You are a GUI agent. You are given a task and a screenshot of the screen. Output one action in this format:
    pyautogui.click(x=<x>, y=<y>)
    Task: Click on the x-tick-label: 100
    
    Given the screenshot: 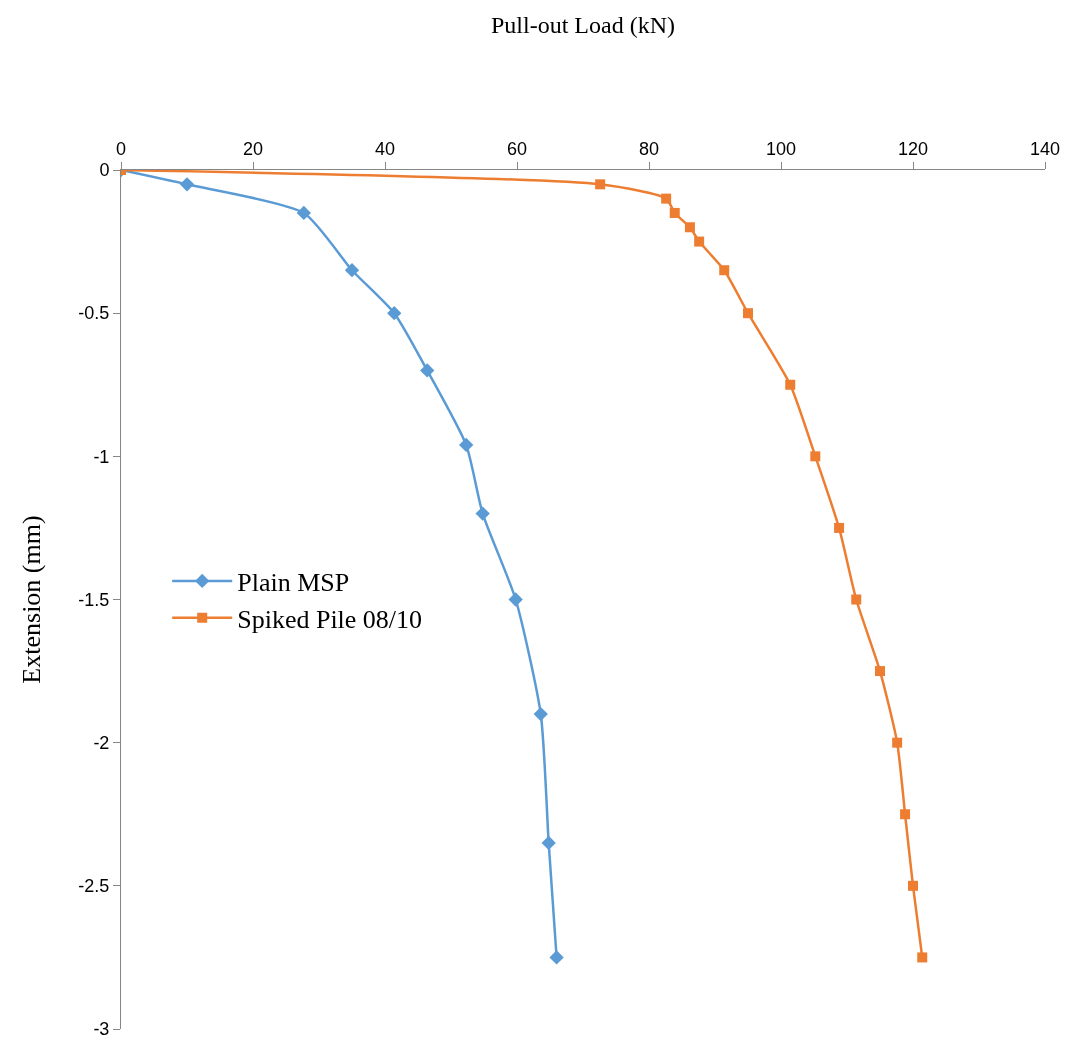 What is the action you would take?
    pyautogui.click(x=781, y=148)
    